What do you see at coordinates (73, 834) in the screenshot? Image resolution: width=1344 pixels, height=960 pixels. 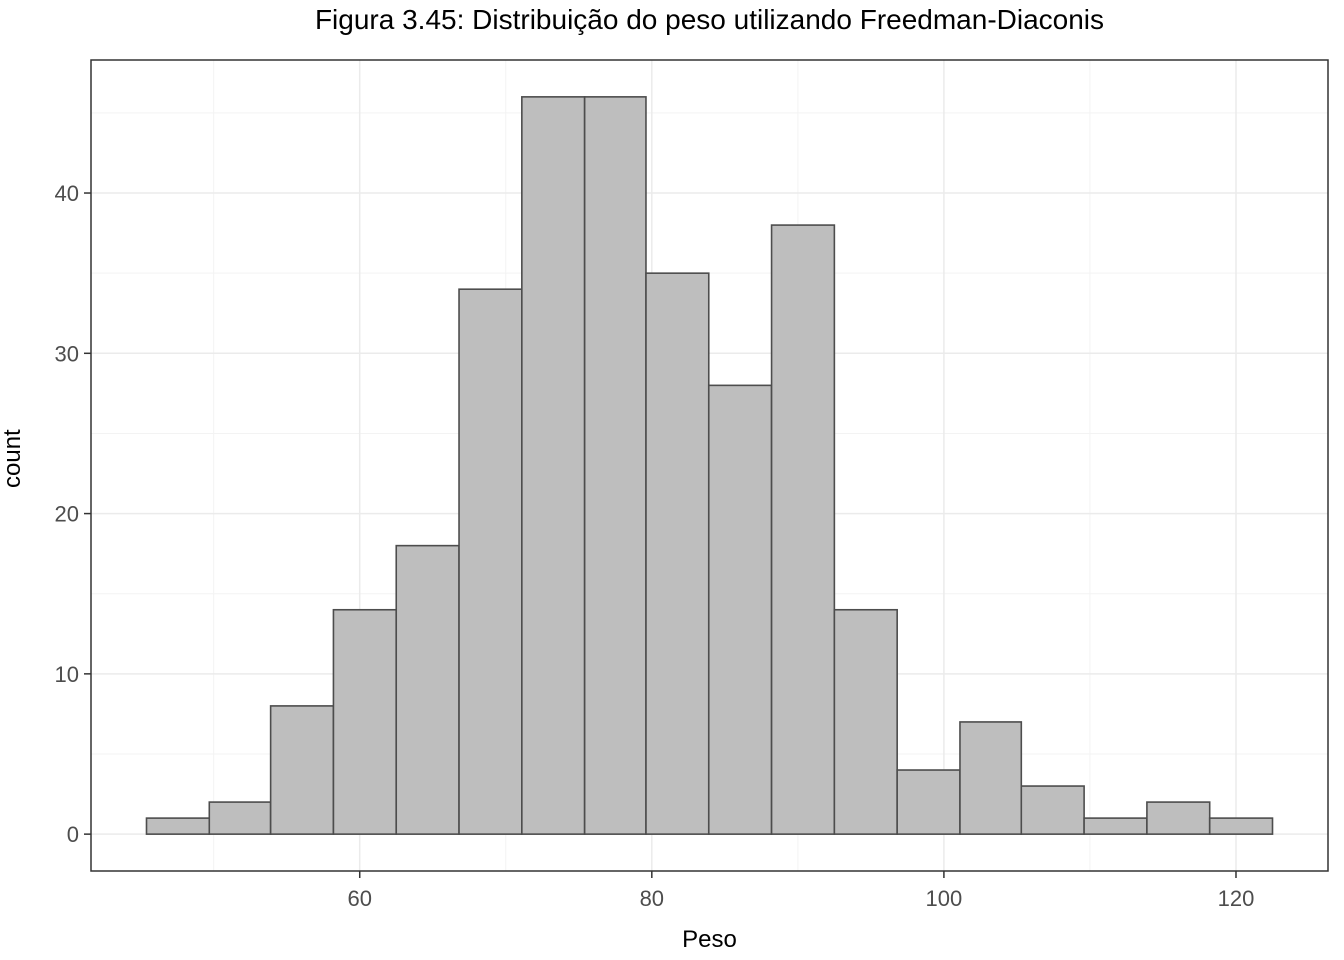 I see `y-tick-label: 0` at bounding box center [73, 834].